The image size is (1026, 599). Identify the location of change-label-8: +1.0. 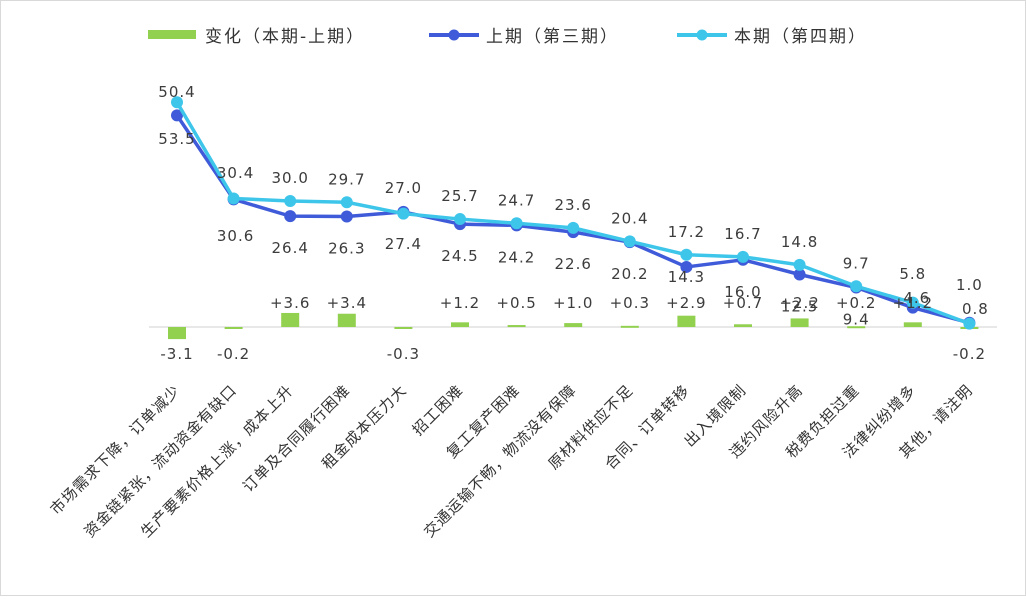
(573, 303).